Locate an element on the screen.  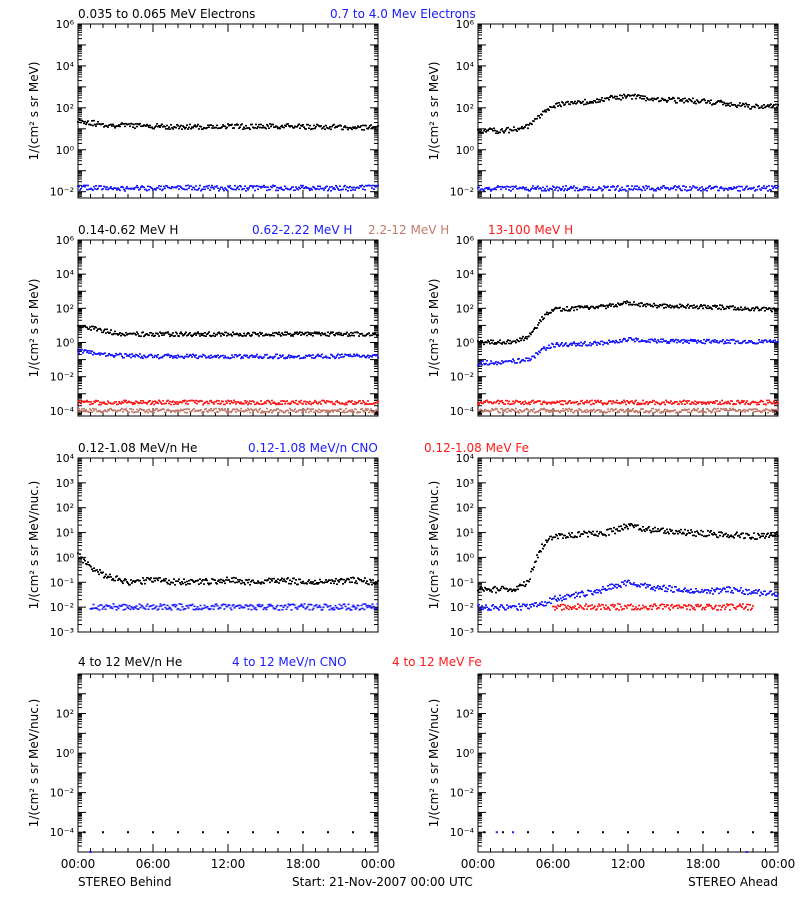
y-tick-label: 10⁴ is located at coordinates (465, 66).